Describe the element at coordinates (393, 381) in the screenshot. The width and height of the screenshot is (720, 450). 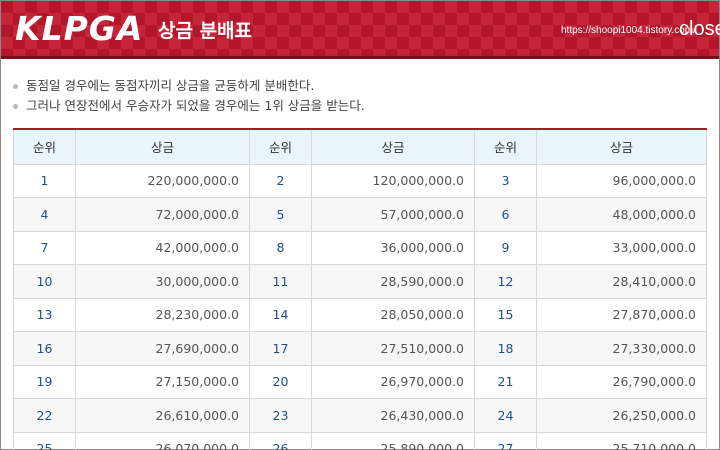
I see `prize-cell: 26,970,000.0` at that location.